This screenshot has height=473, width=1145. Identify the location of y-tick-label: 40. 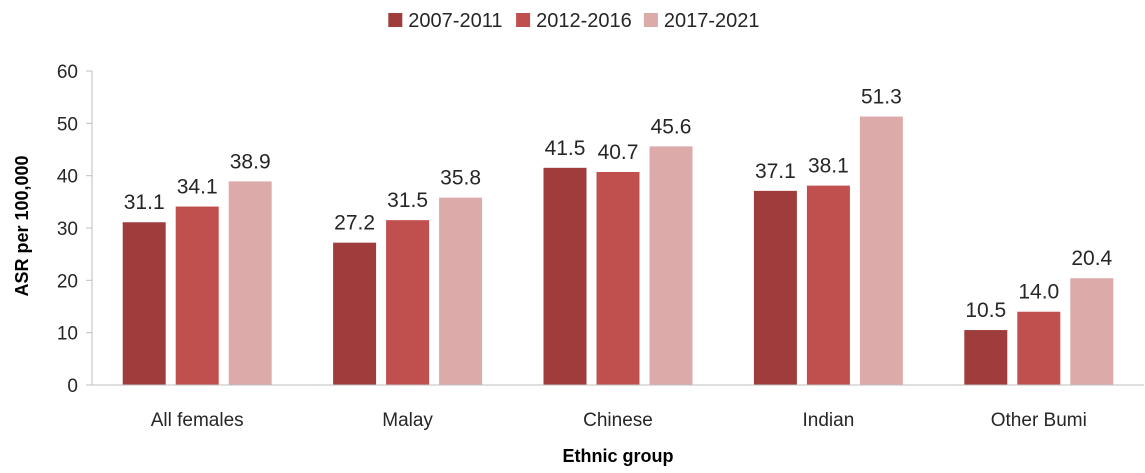
(67, 177).